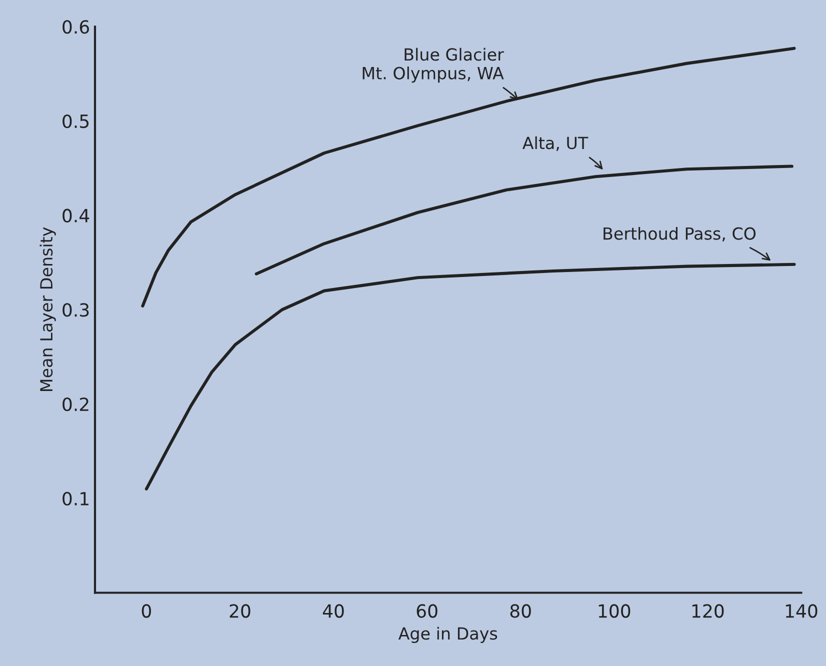 This screenshot has width=826, height=666. I want to click on y-tick-label: 0.2, so click(75, 405).